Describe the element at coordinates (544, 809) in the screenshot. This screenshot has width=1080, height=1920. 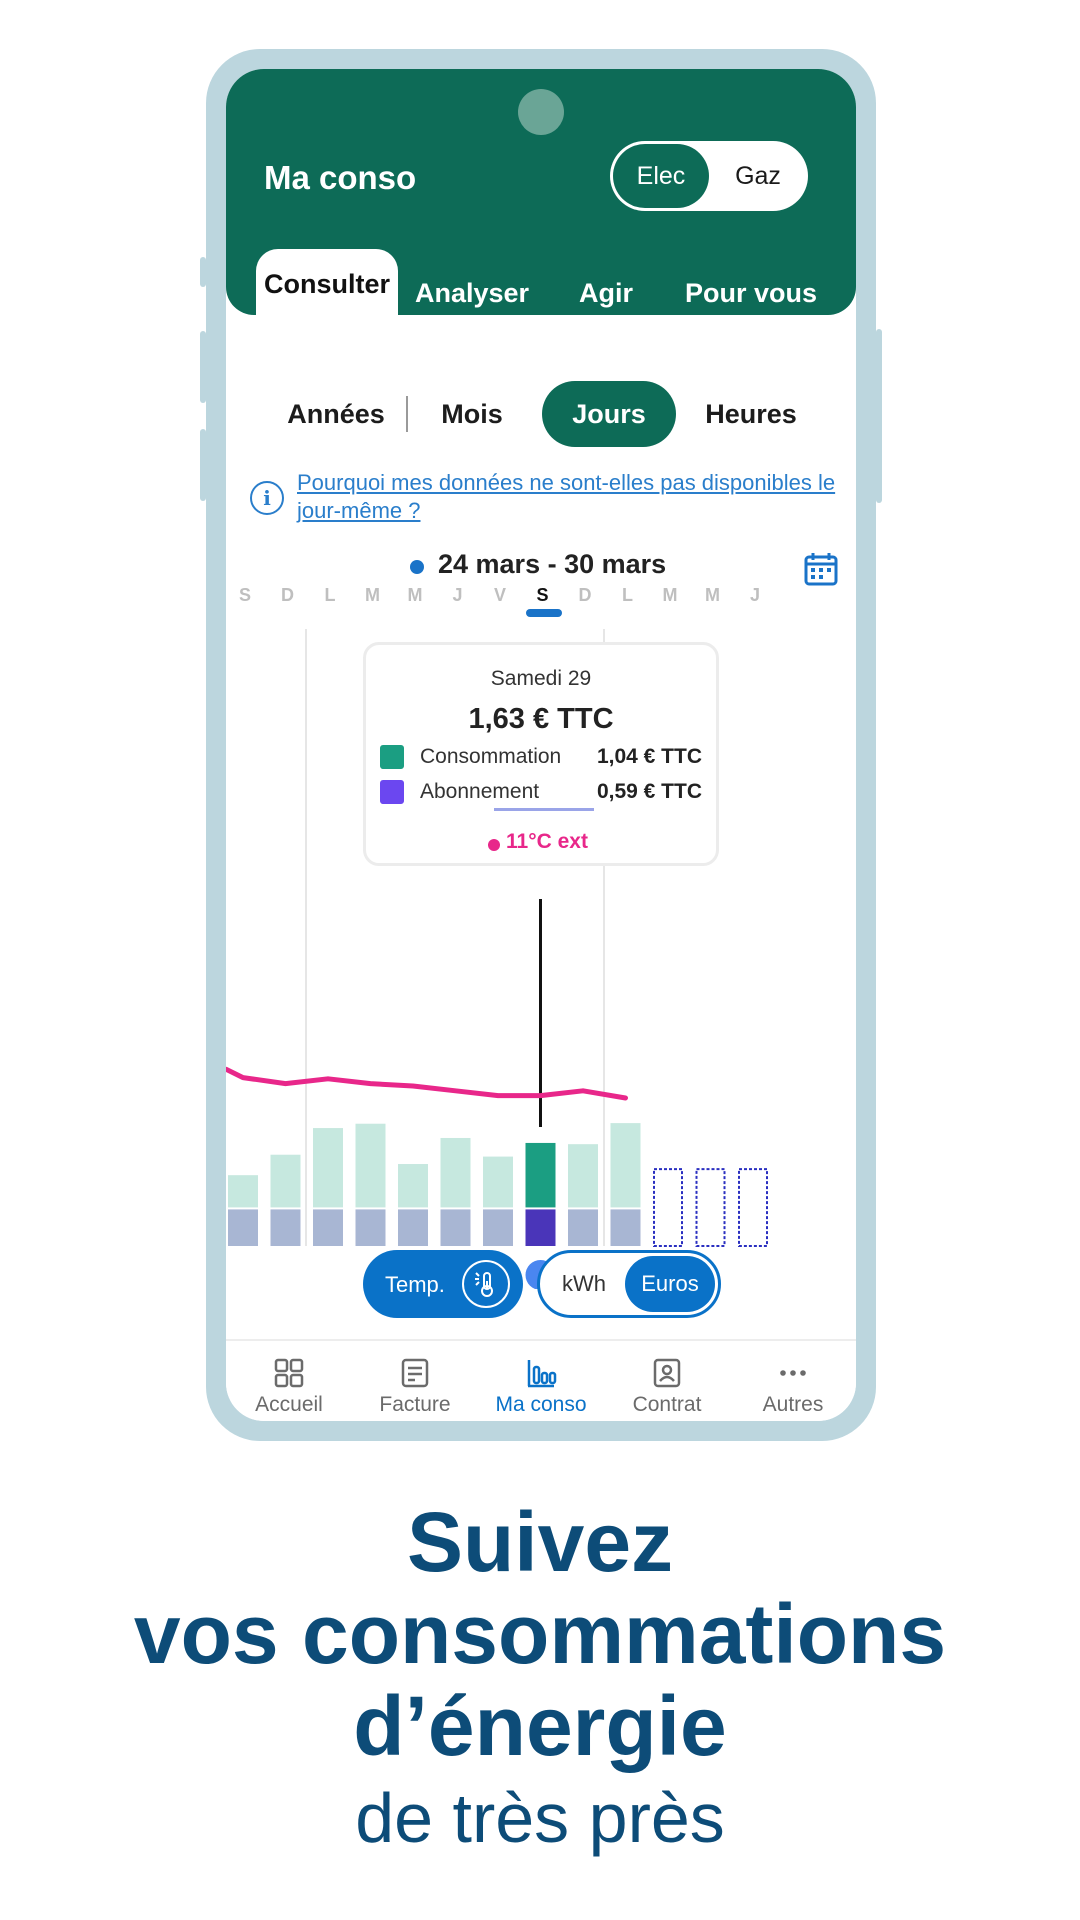
I see `tooltip-divider` at that location.